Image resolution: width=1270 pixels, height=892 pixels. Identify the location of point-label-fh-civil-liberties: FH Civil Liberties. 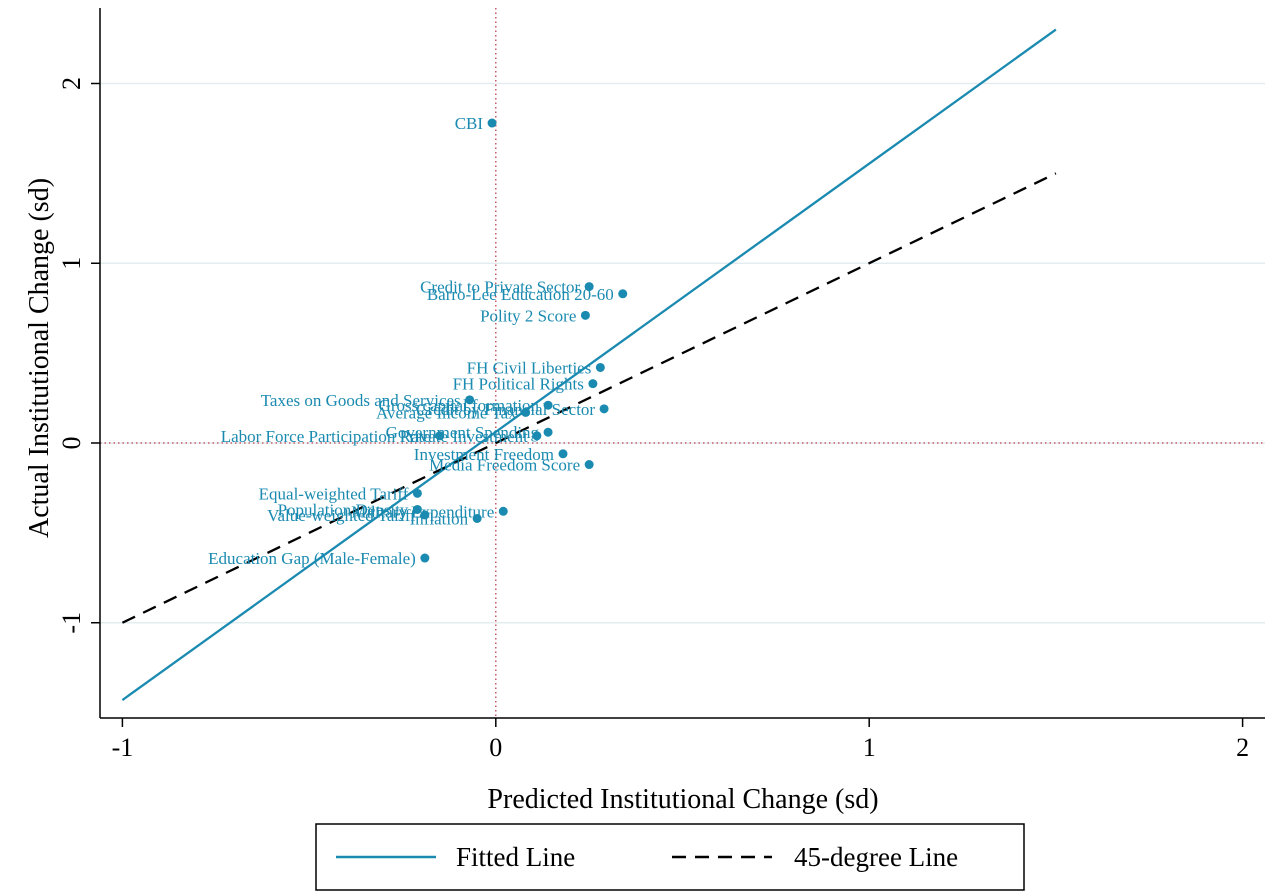
(529, 367).